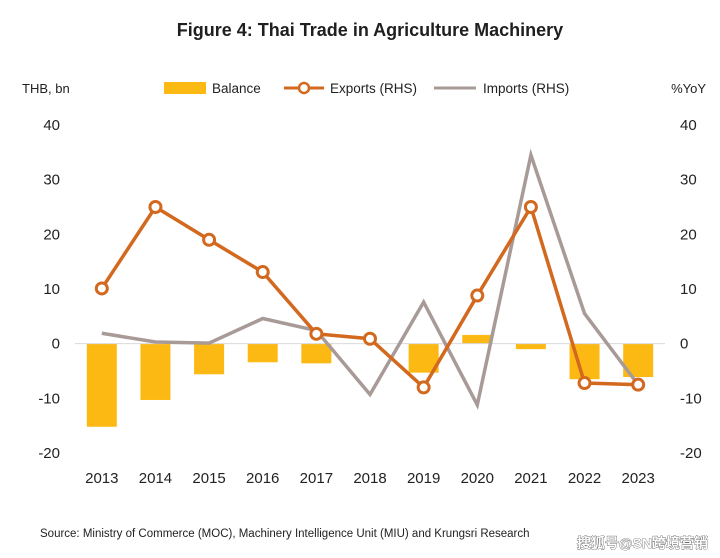  I want to click on legend: Balance Exports (RHS) Imports (RHS), so click(366, 88).